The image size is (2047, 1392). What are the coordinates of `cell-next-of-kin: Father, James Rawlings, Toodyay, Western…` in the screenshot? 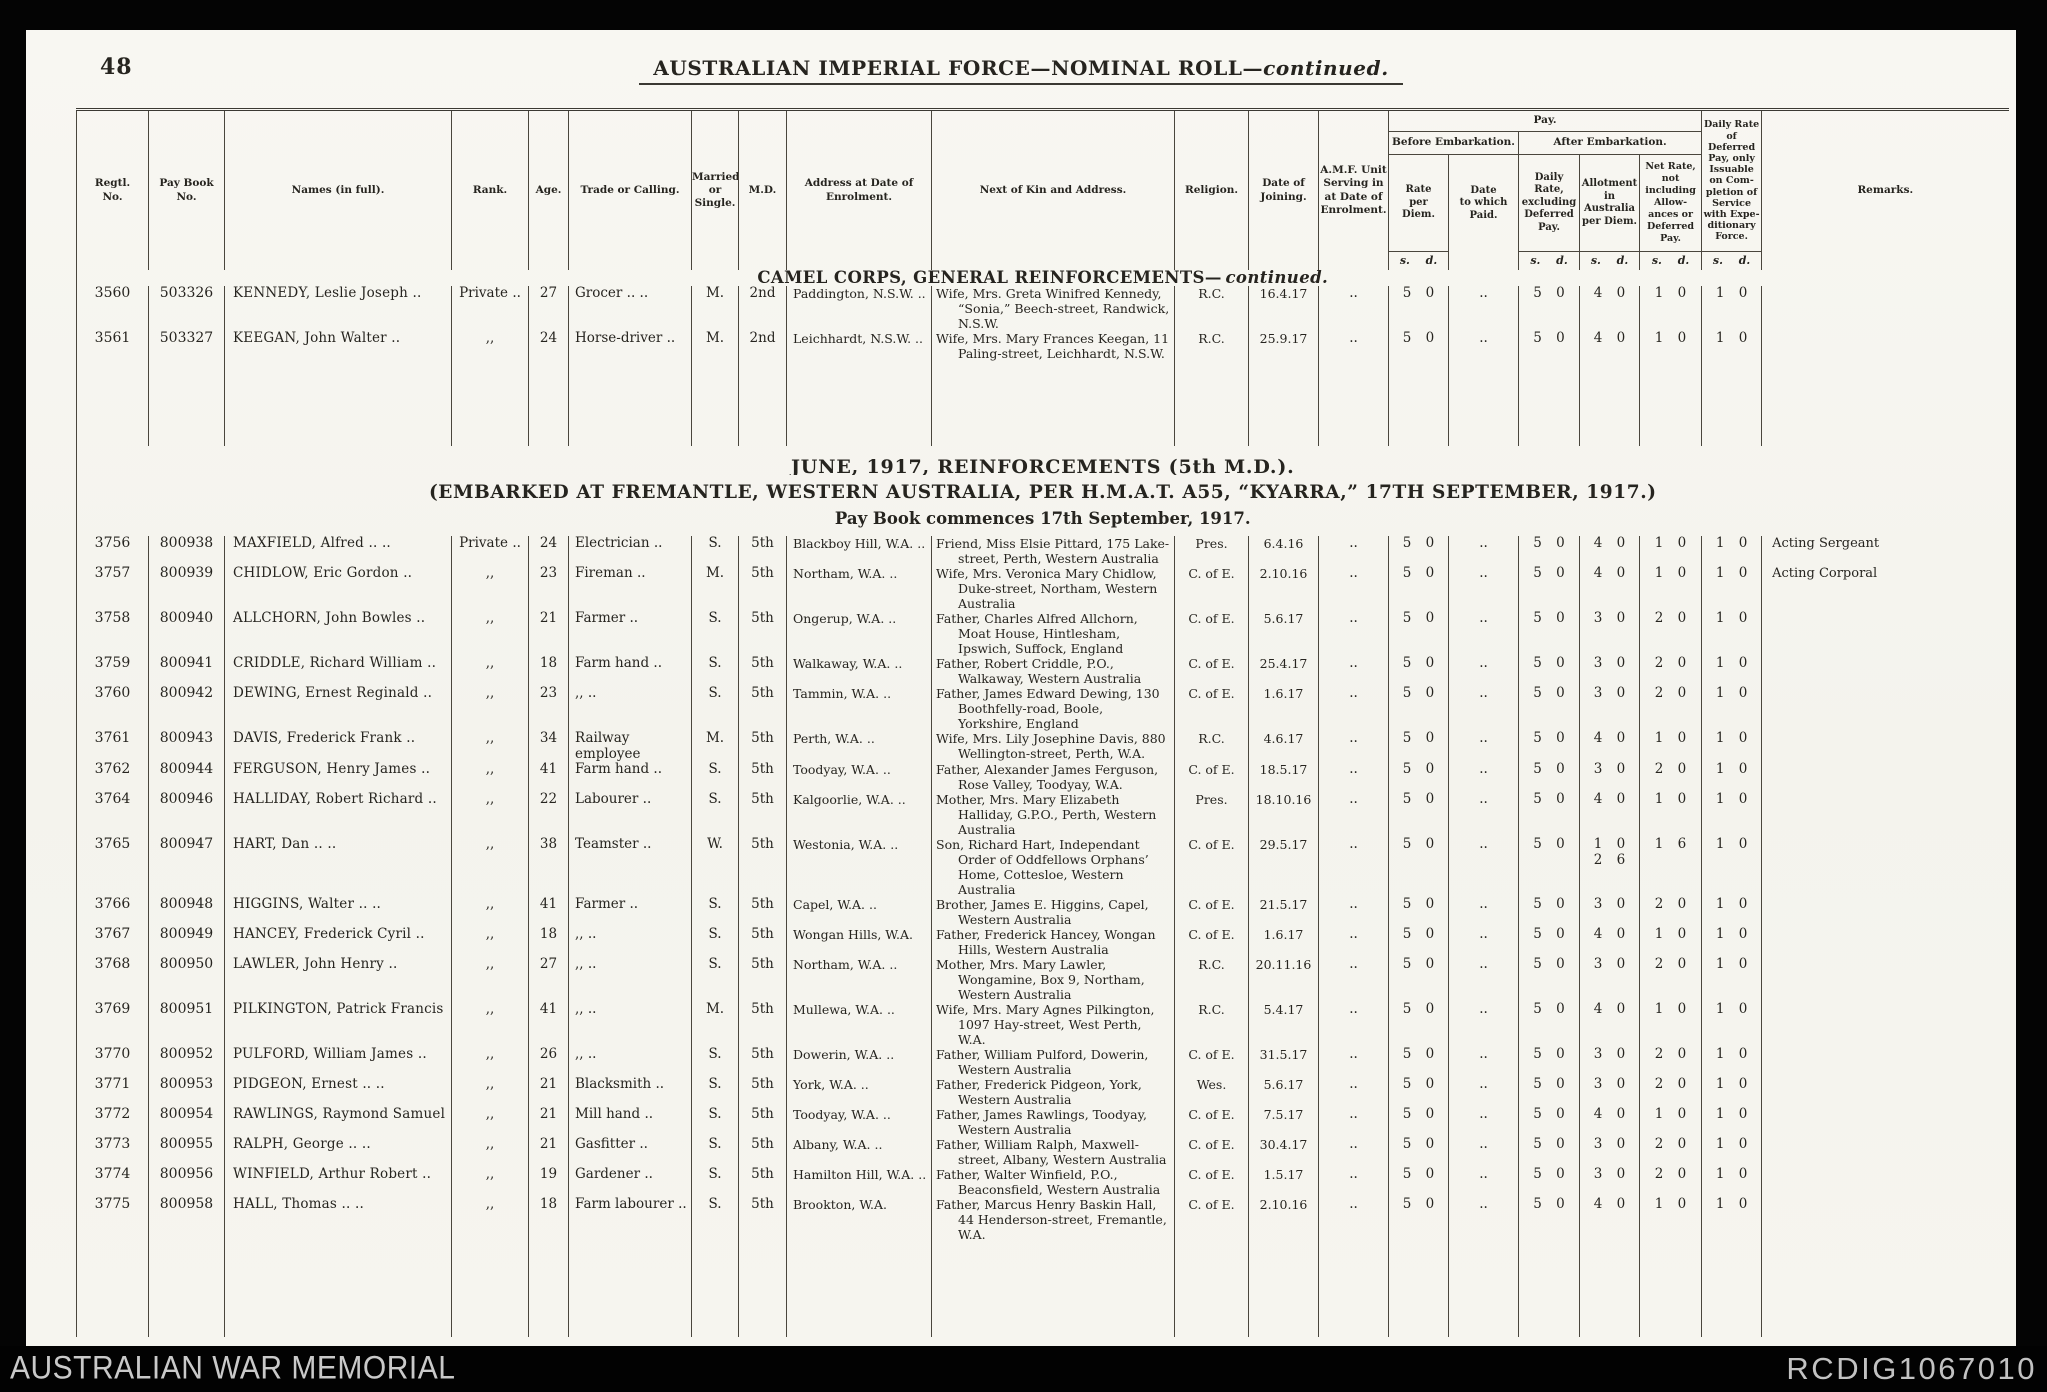 It's located at (1053, 1122).